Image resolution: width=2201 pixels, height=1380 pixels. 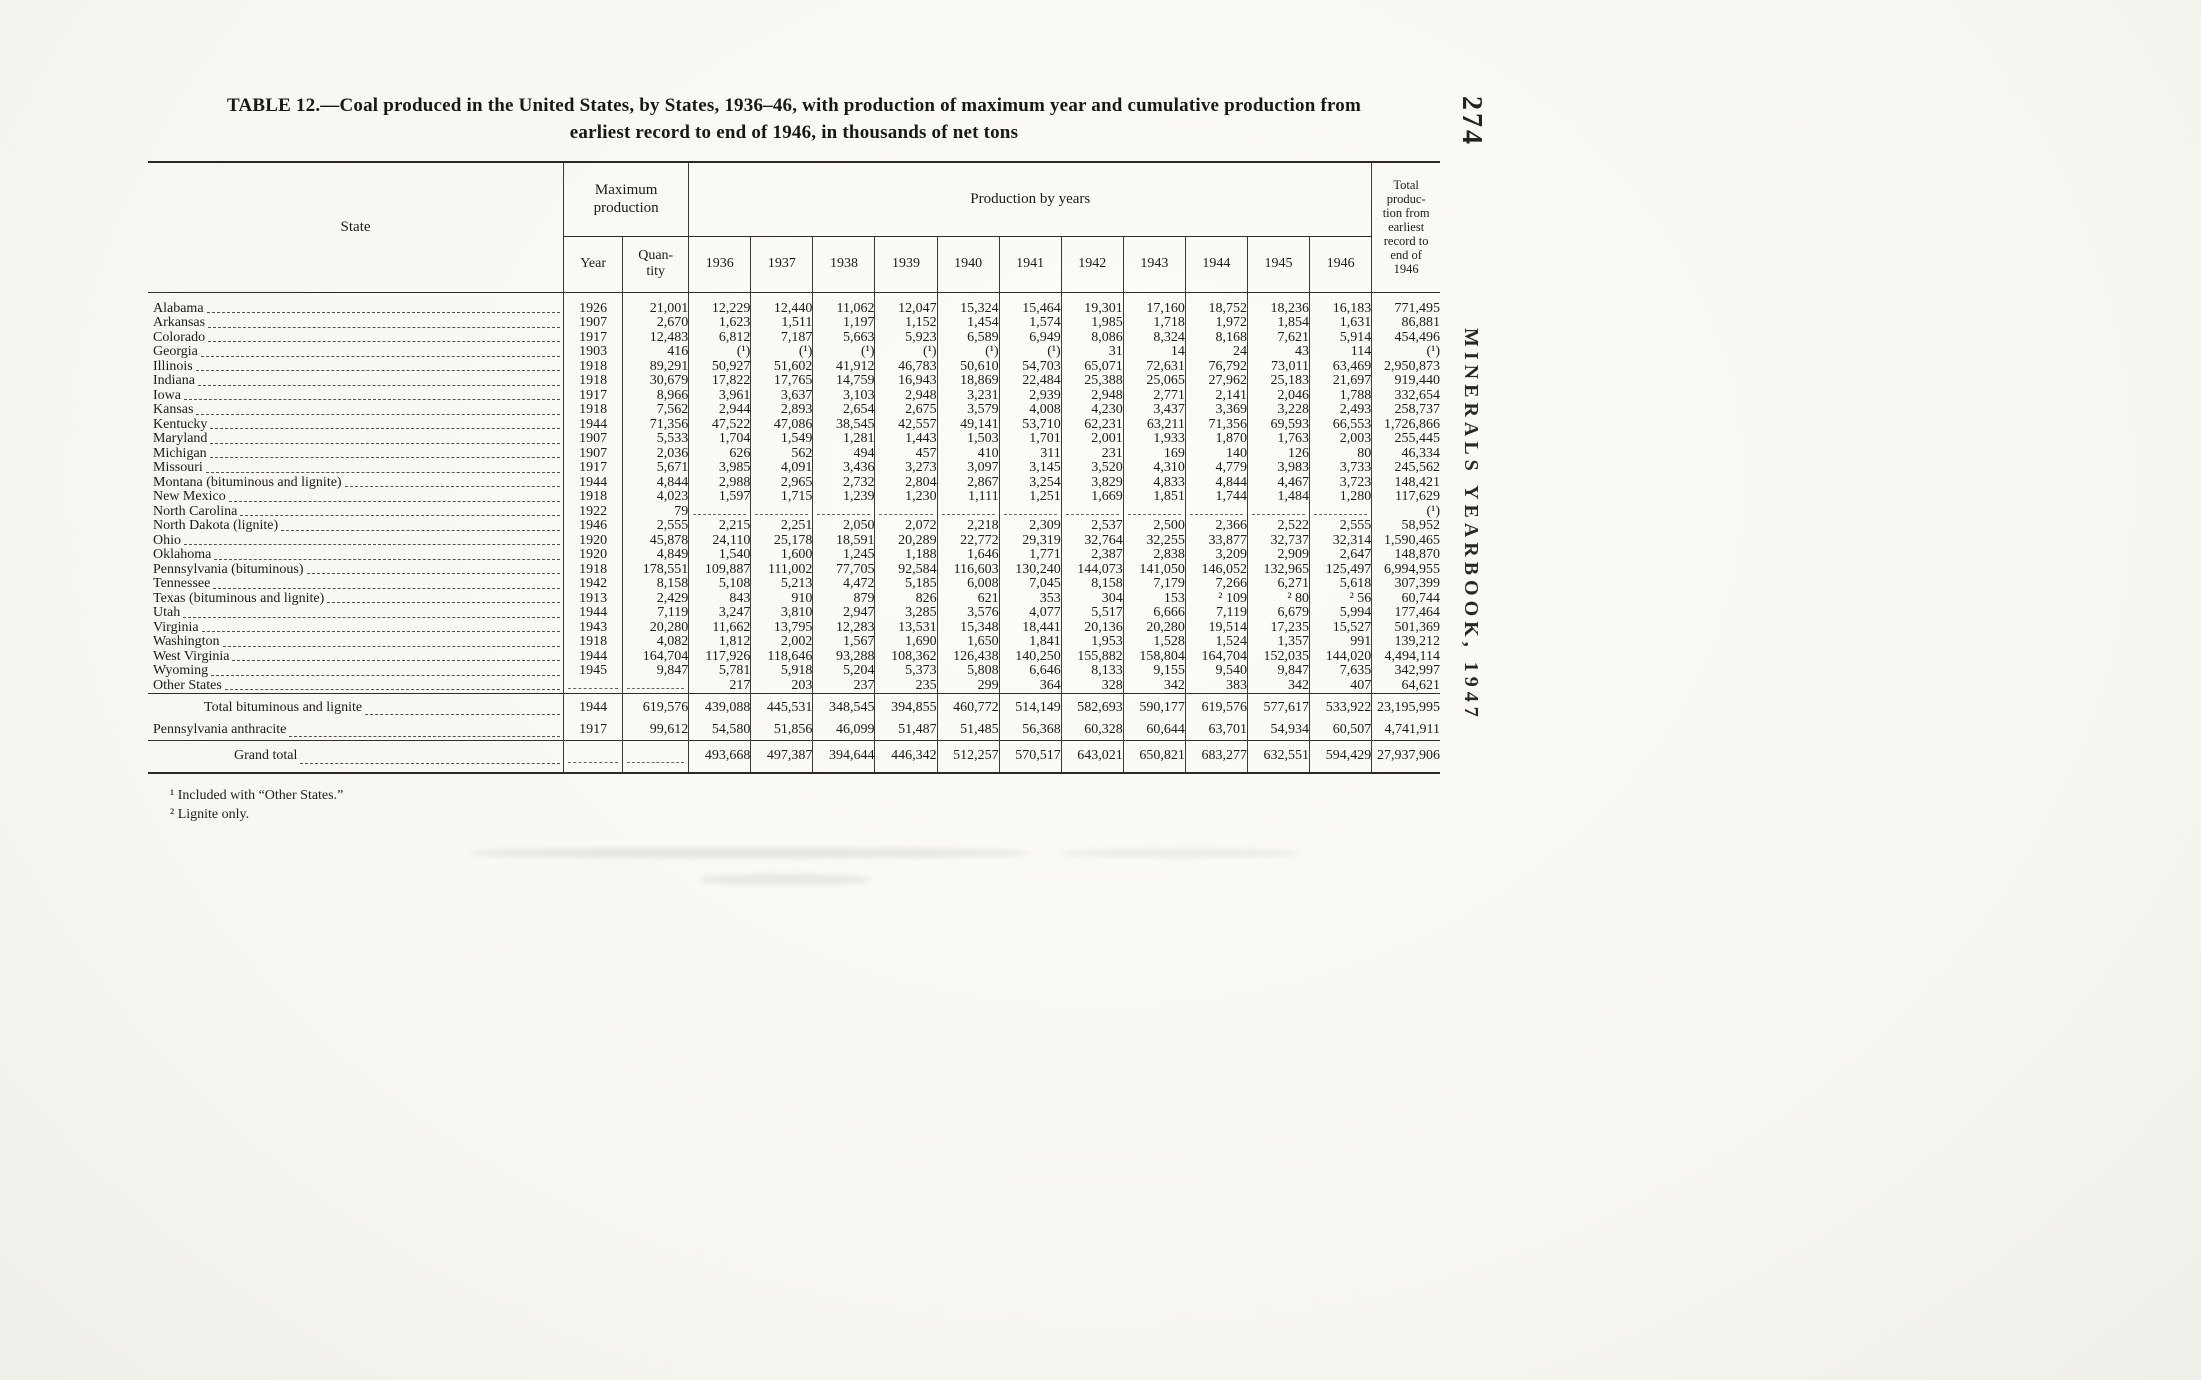 I want to click on value-1943: 9,155, so click(x=1154, y=671).